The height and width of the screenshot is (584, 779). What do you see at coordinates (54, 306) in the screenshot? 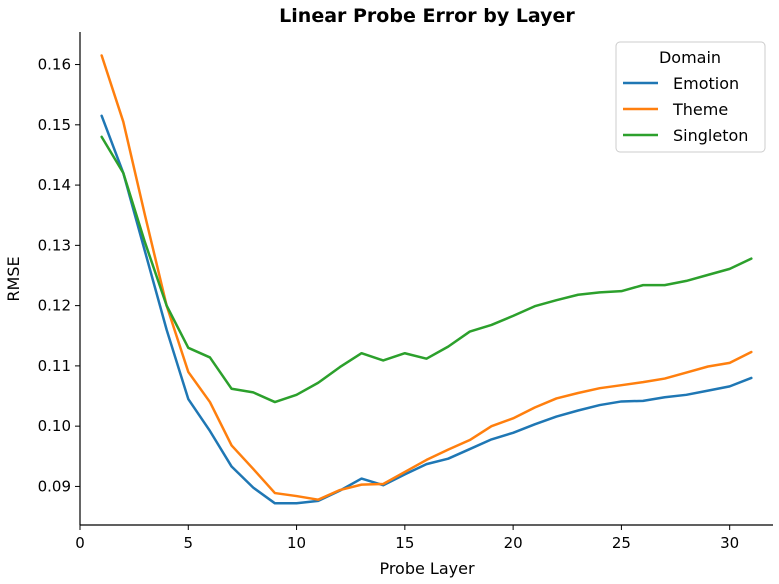
I see `y-tick-label: 0.12` at bounding box center [54, 306].